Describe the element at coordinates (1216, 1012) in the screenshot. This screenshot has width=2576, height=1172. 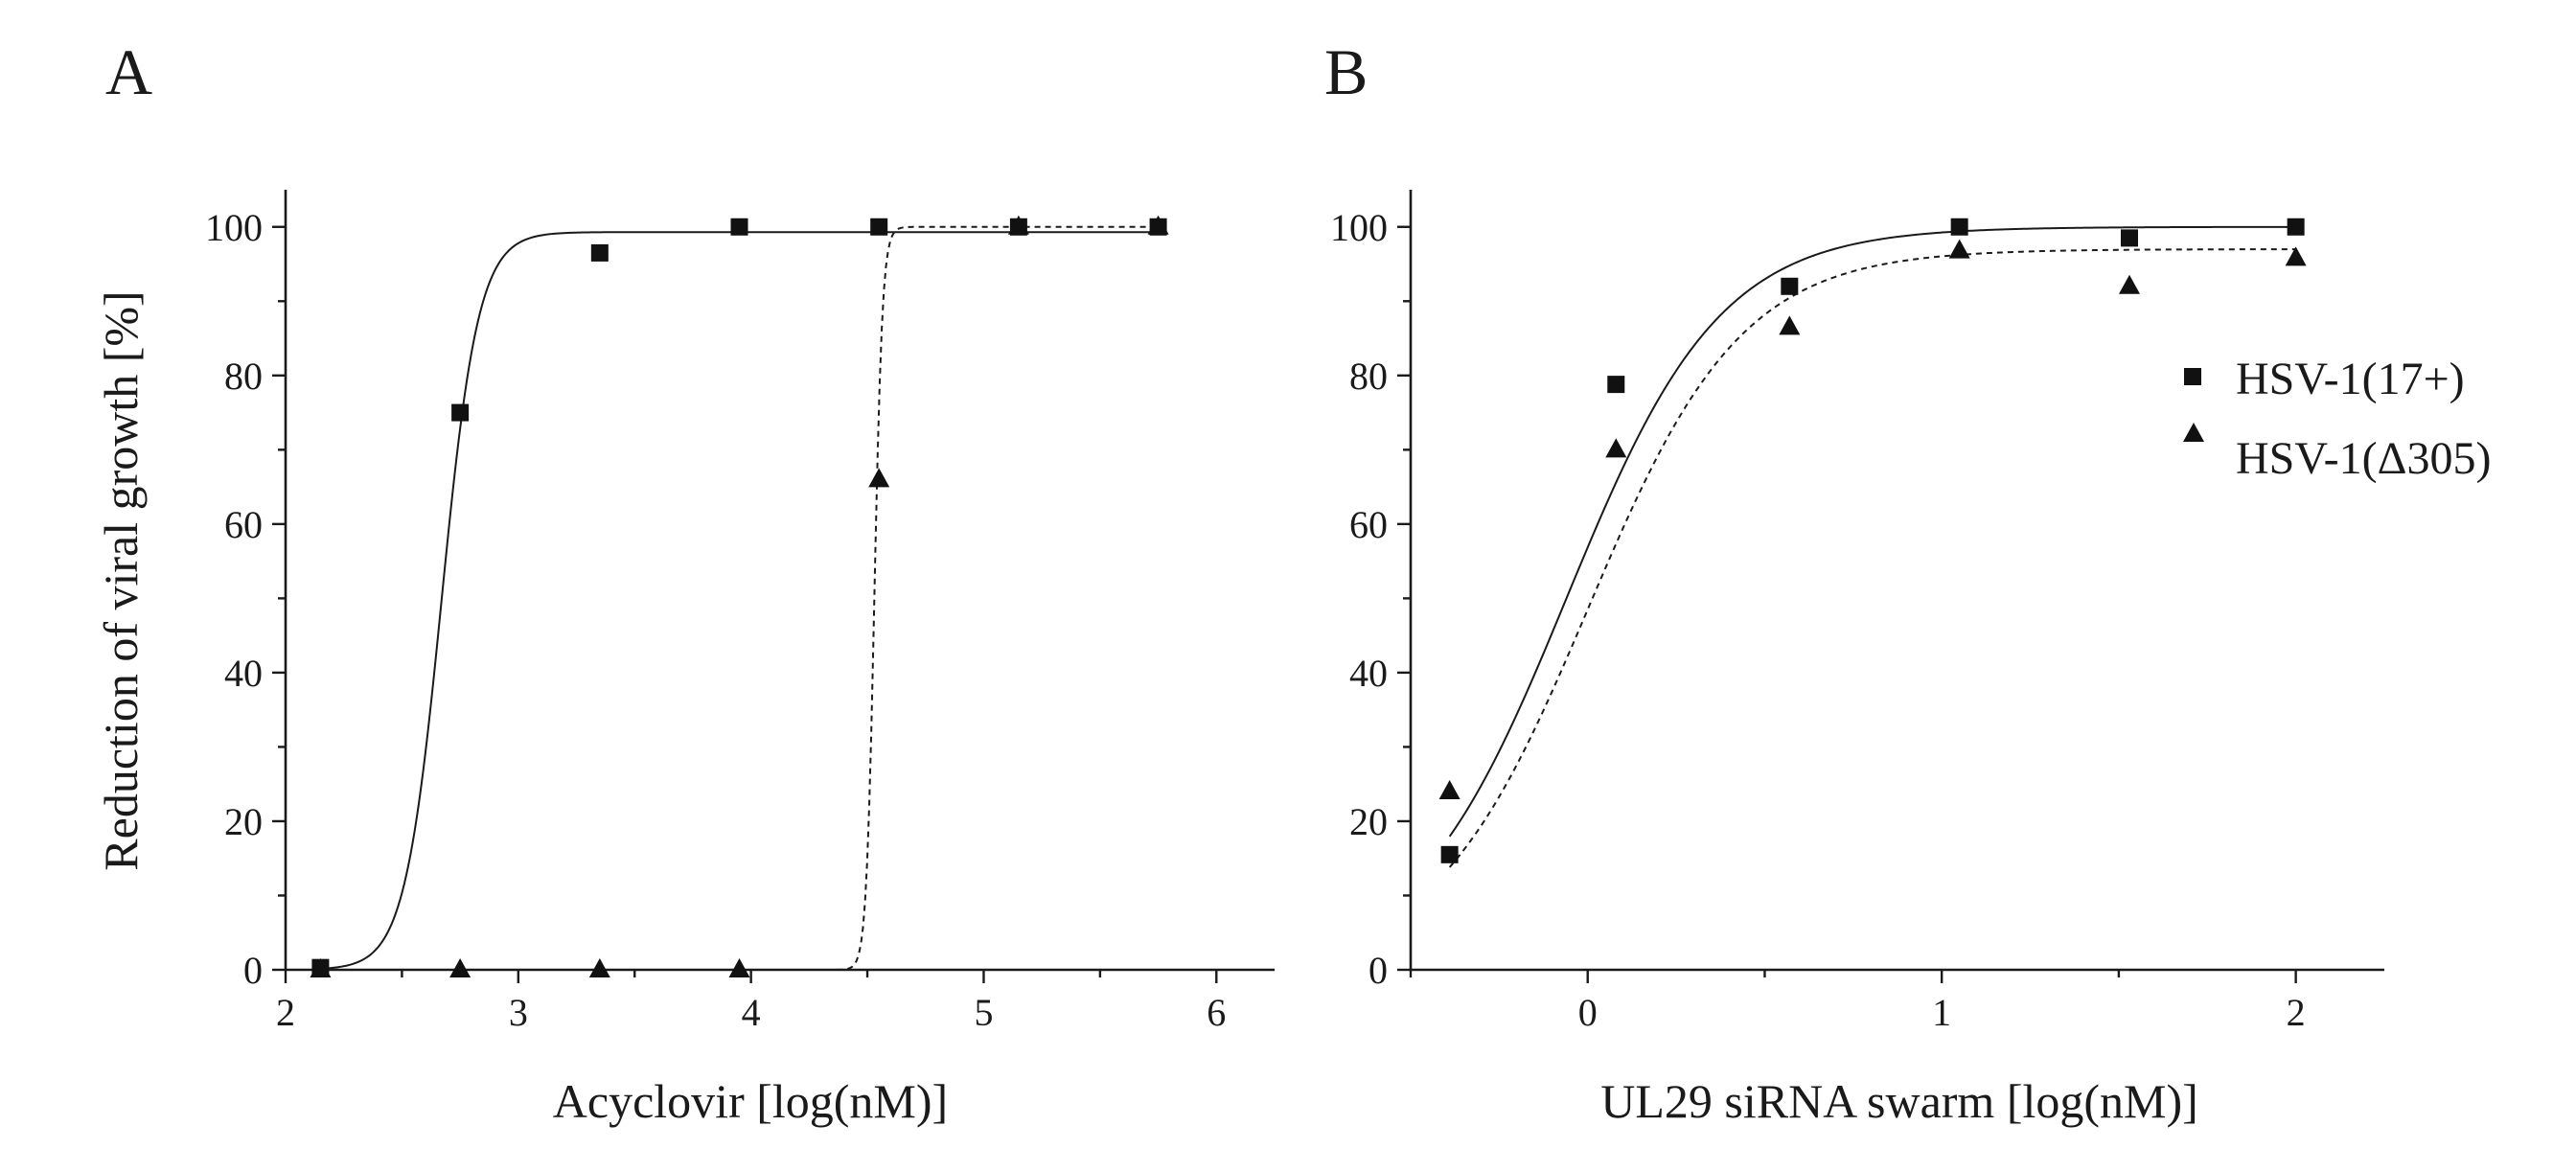
I see `panel-a-x-tick-label: 6` at that location.